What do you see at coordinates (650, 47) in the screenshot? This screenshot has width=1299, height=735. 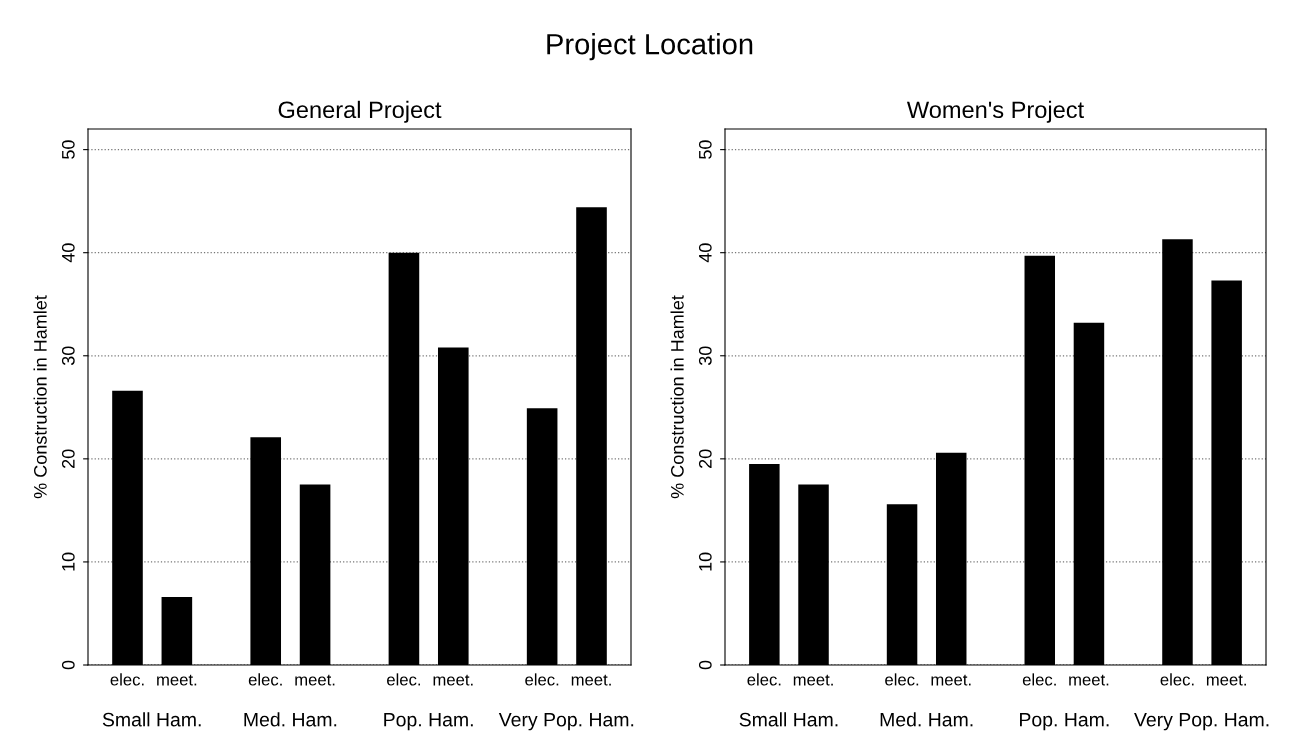 I see `chart-title: Project Location` at bounding box center [650, 47].